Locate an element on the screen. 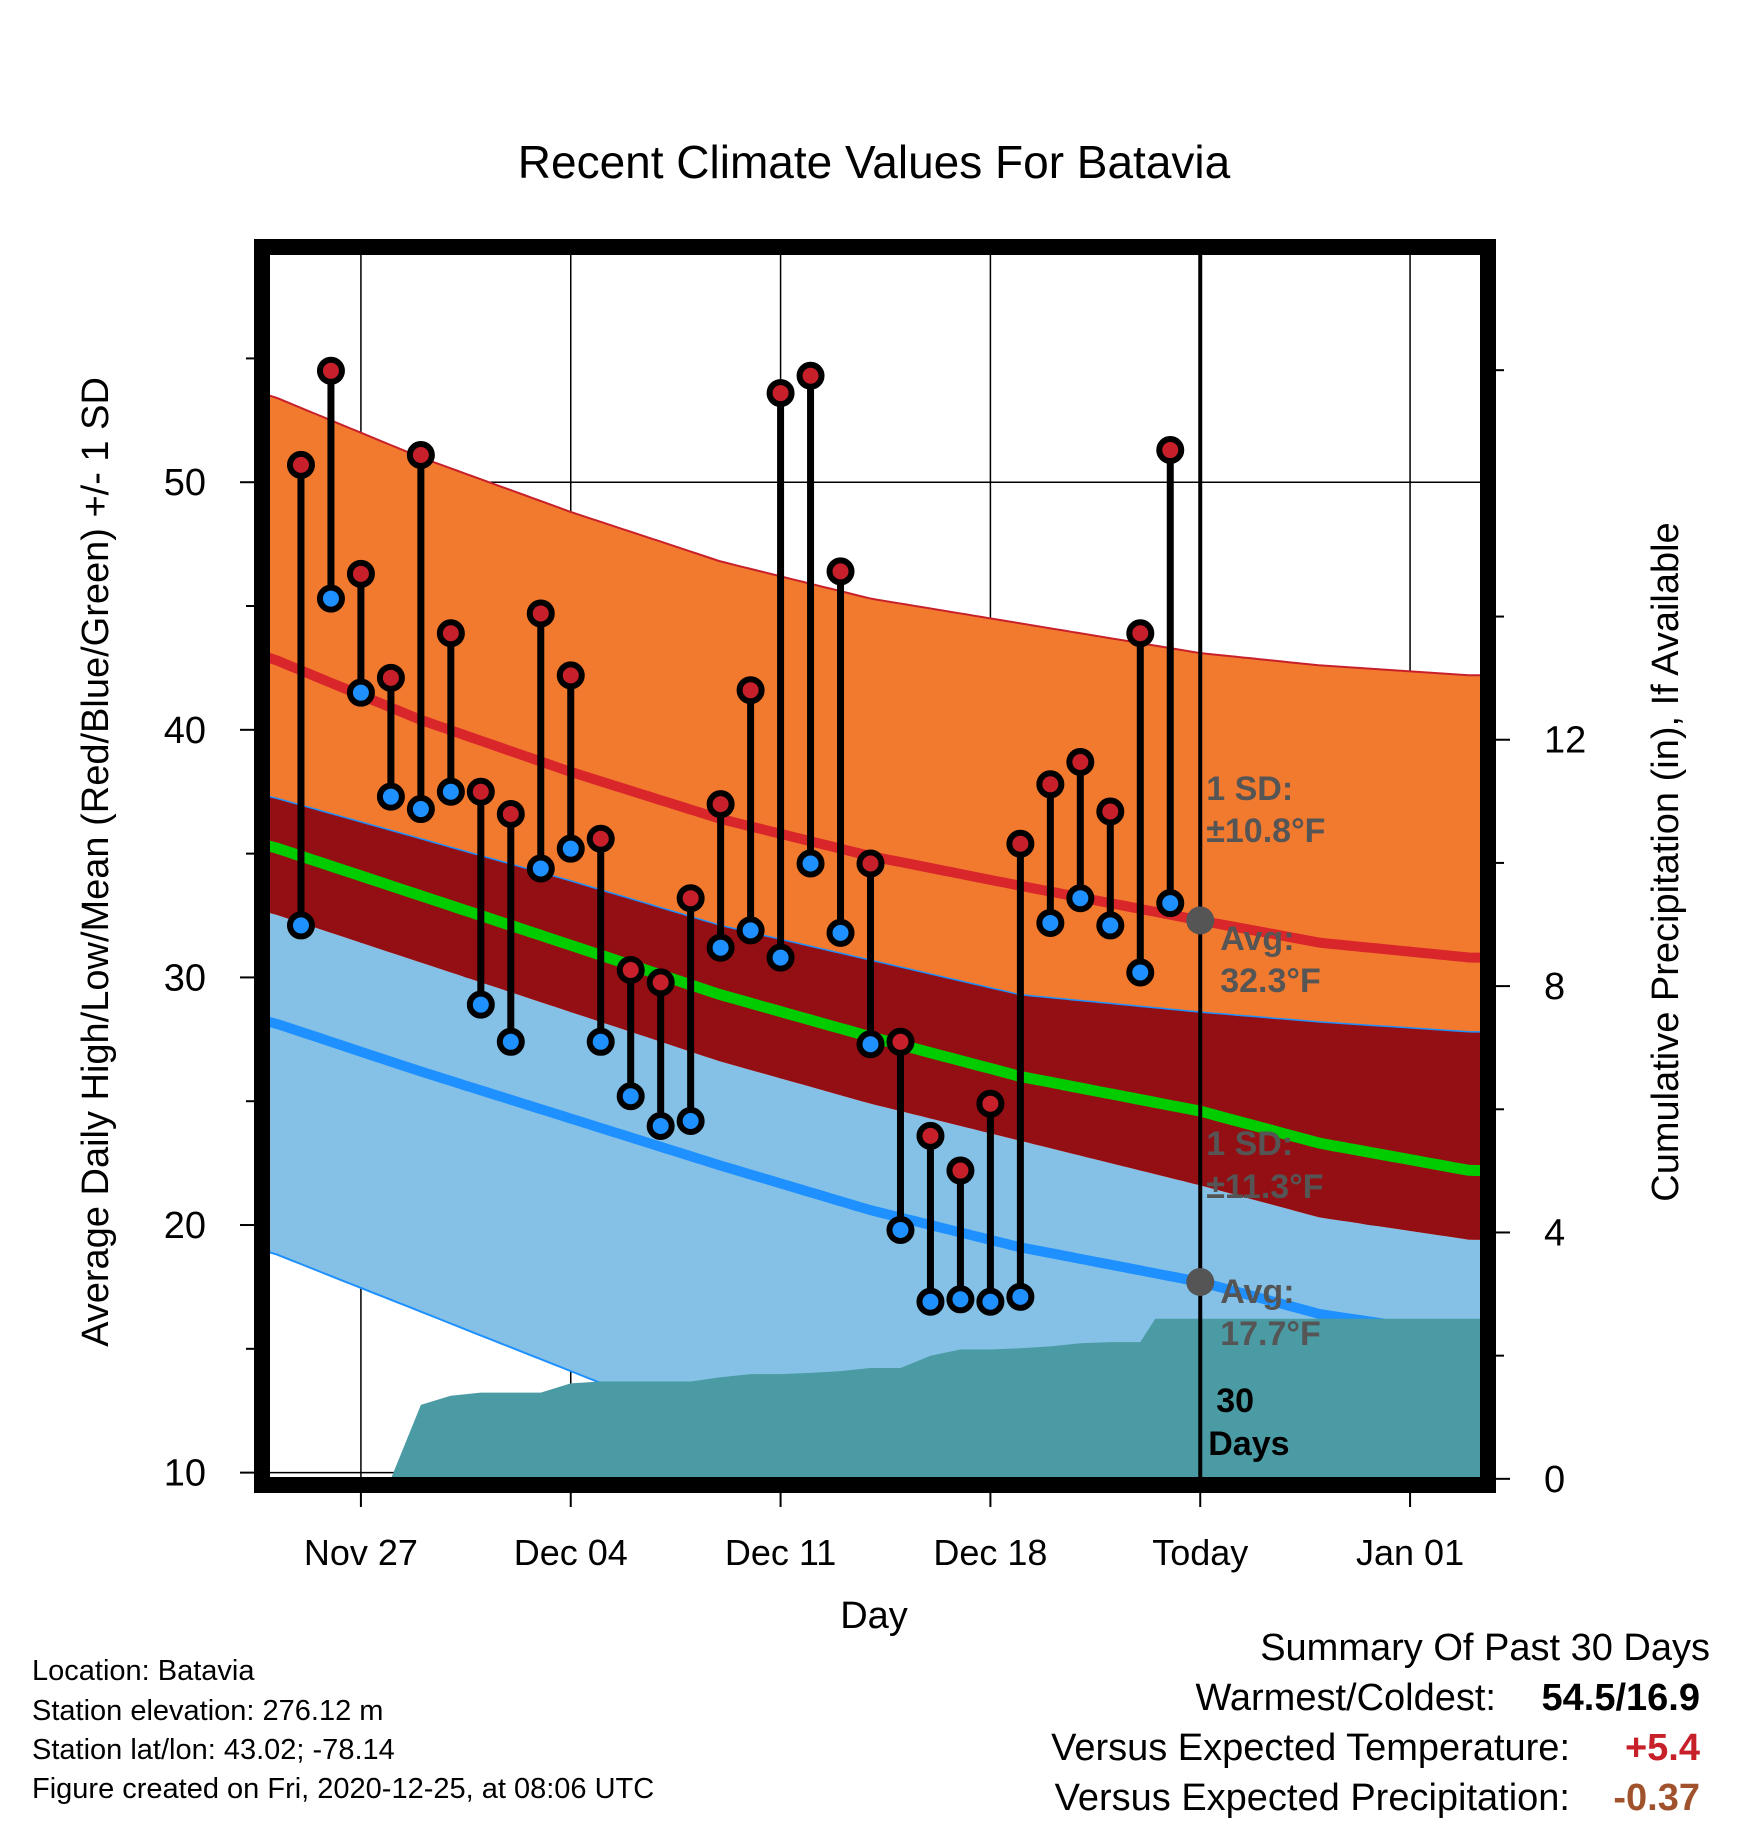 The height and width of the screenshot is (1828, 1748). summary-precip-label: Versus Expected Precipitation: is located at coordinates (1312, 1798).